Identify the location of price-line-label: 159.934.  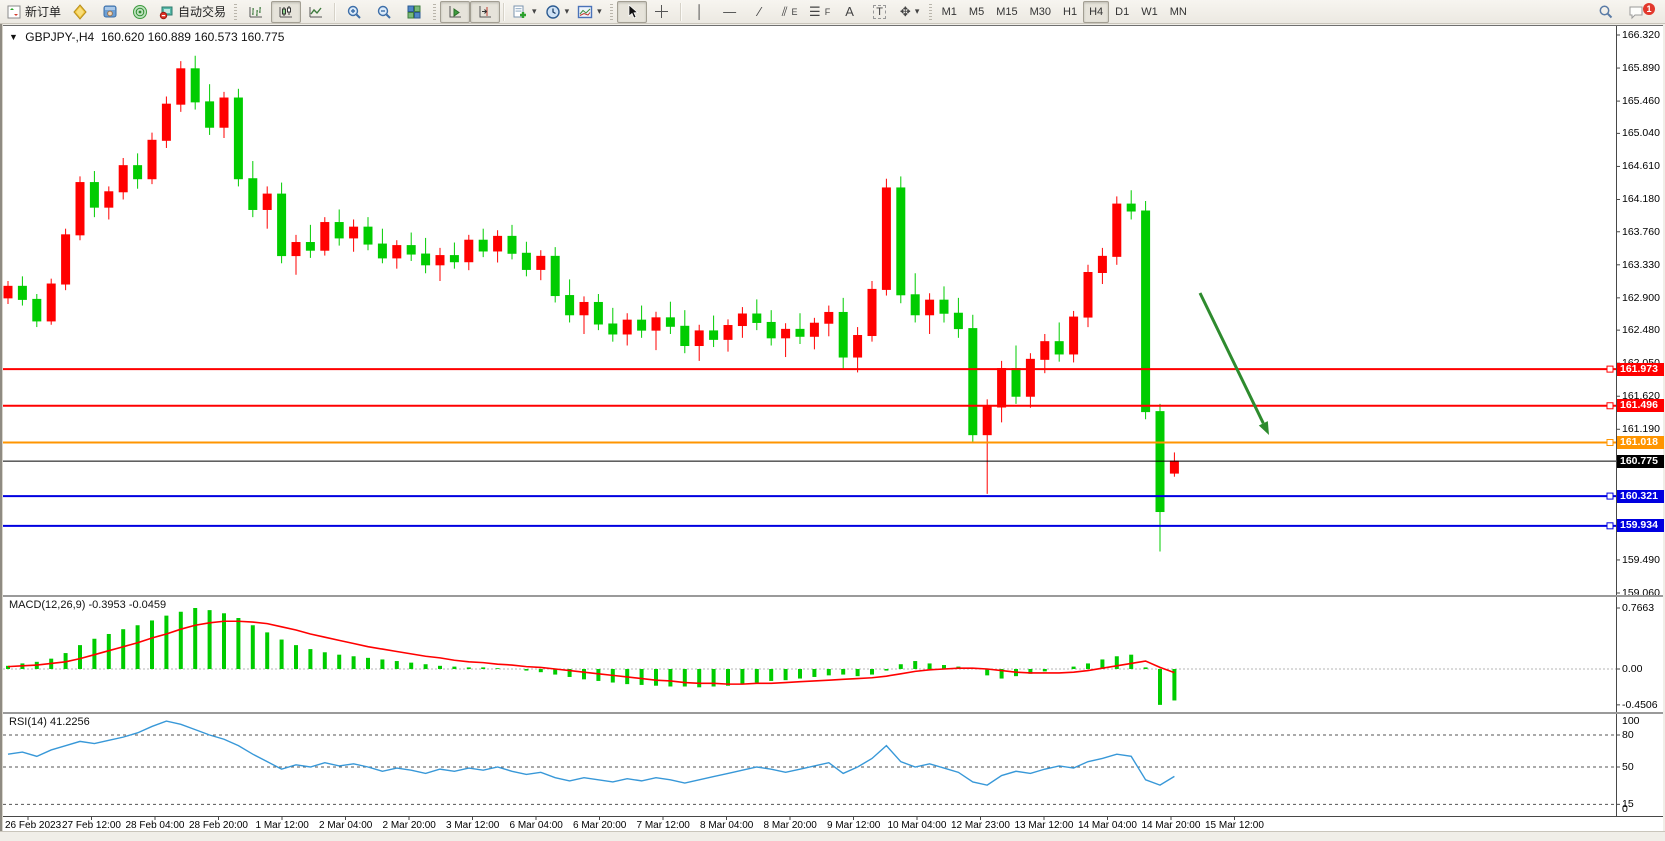
(1640, 526).